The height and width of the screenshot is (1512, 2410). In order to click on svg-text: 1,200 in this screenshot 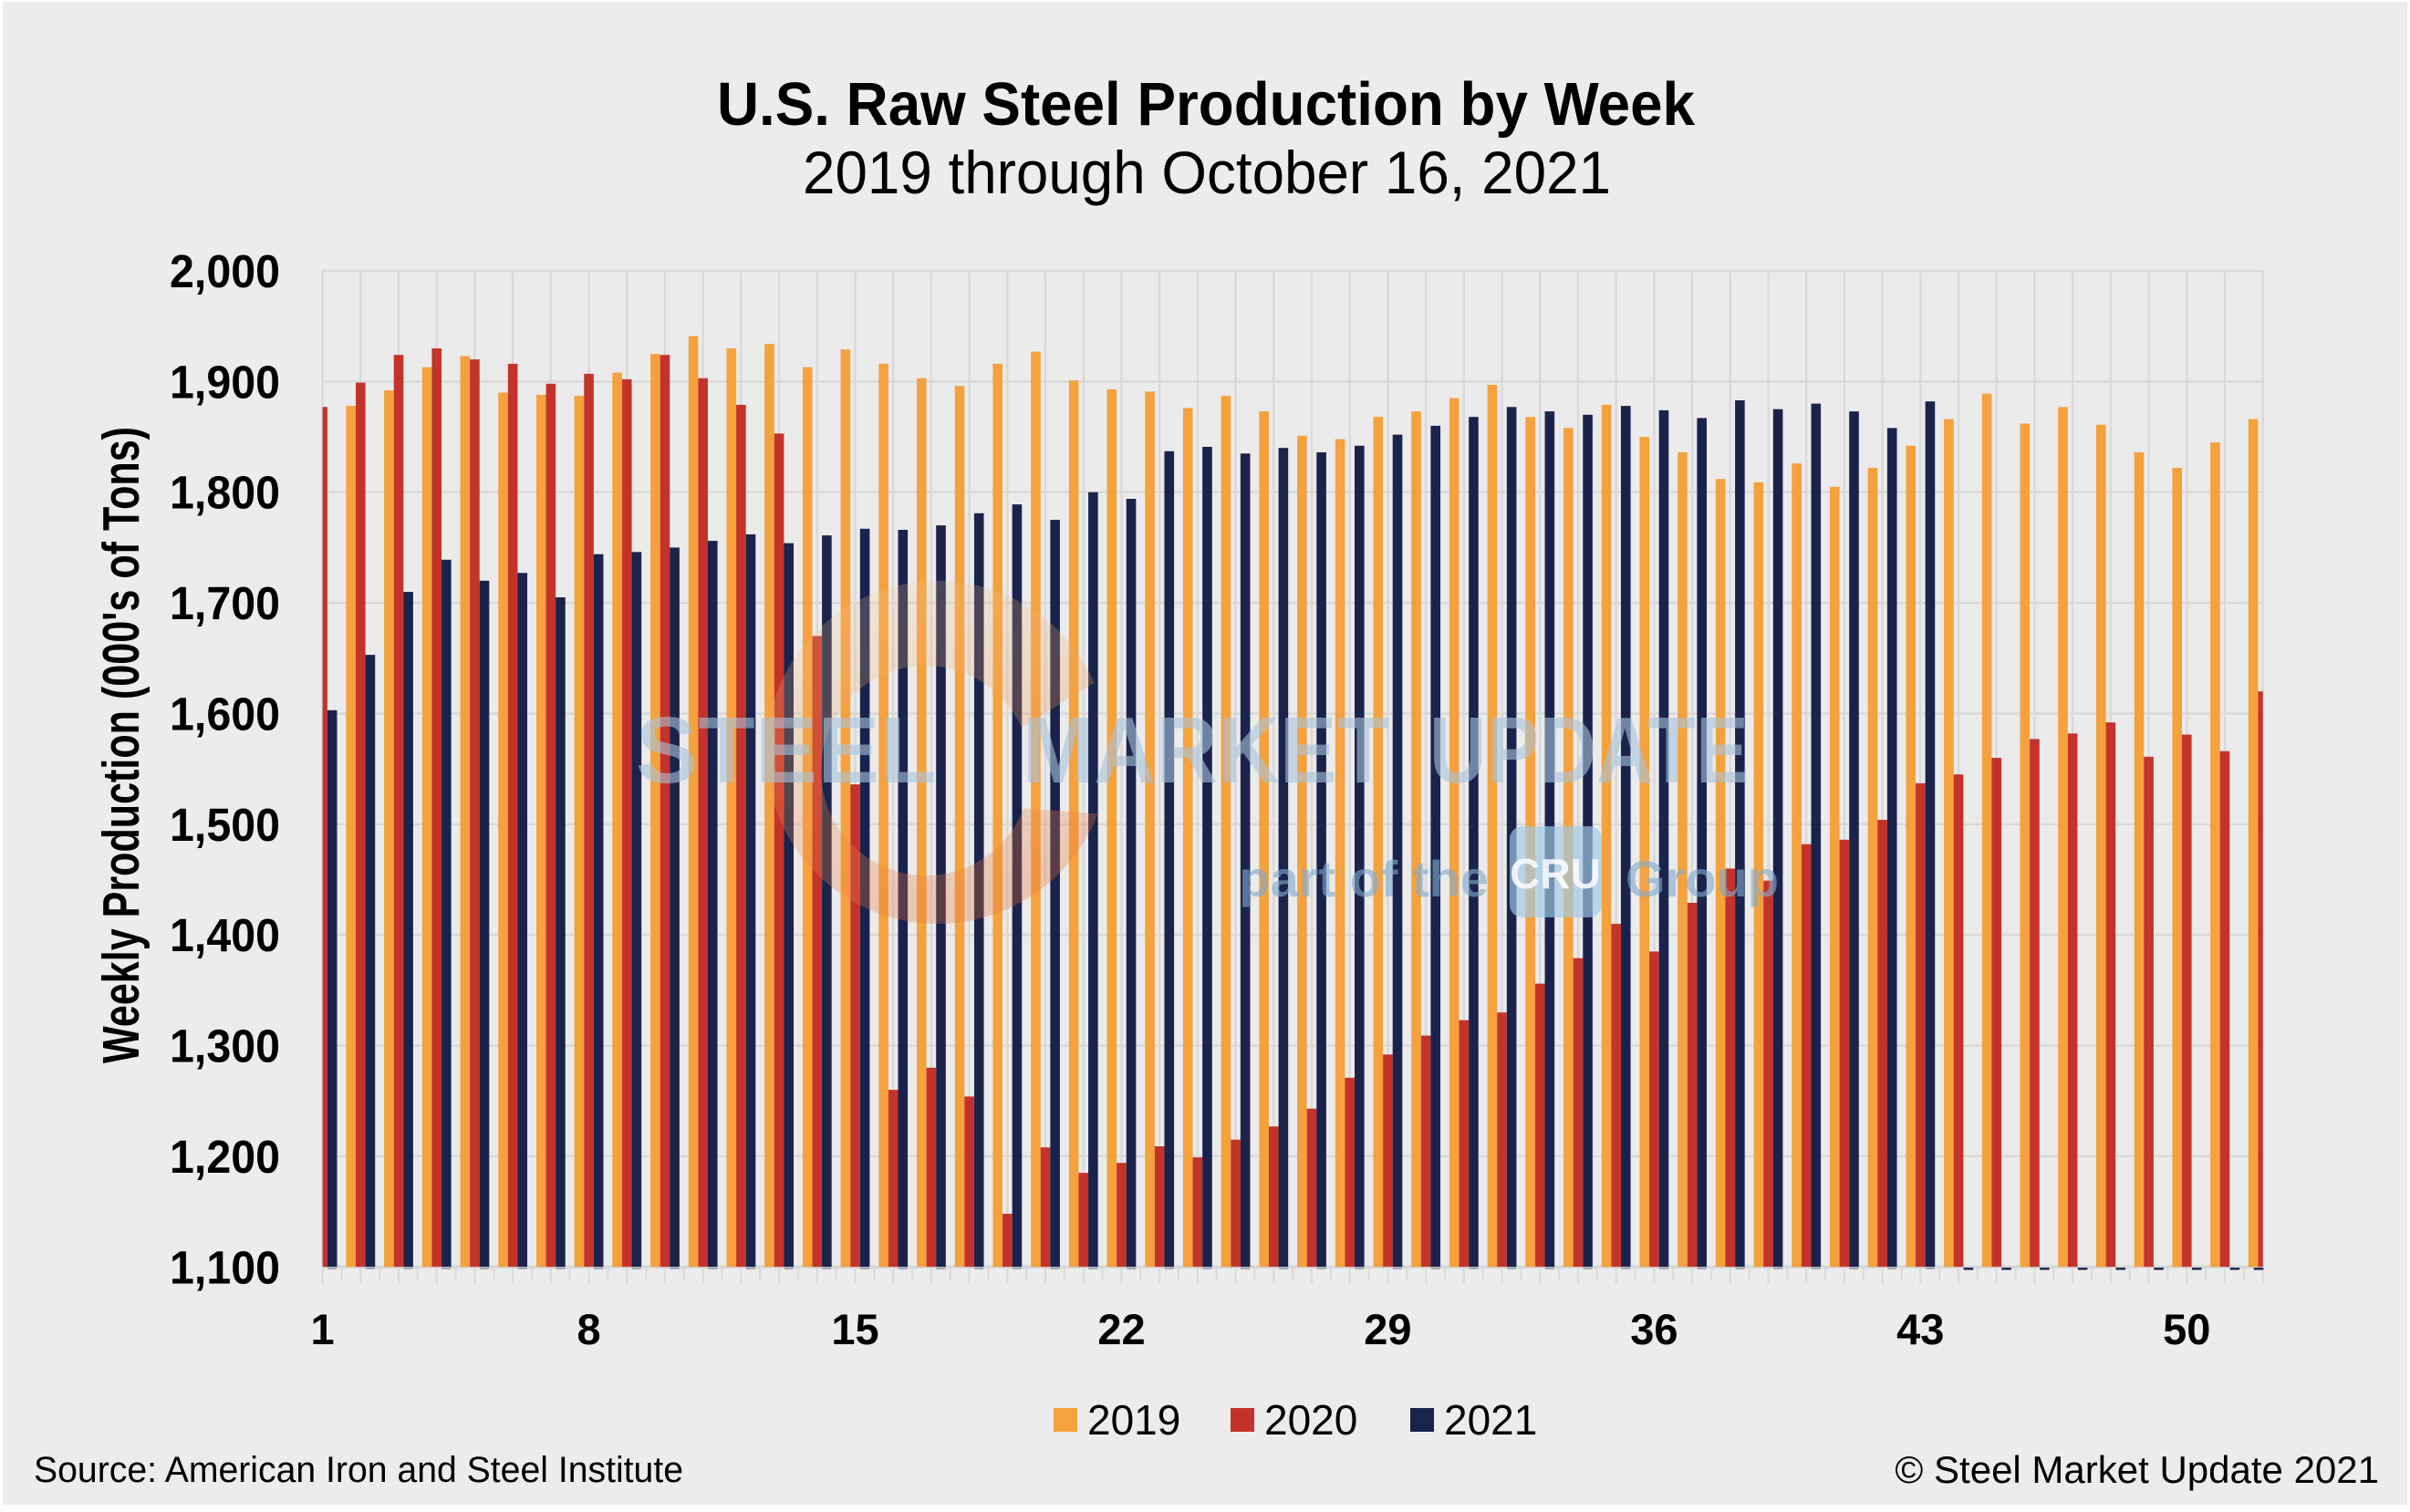, I will do `click(225, 1157)`.